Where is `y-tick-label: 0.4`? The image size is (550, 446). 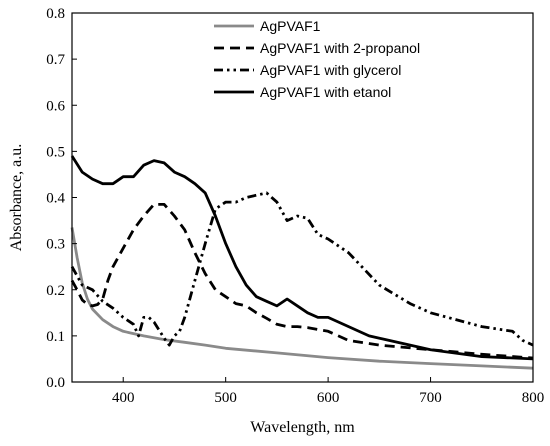
y-tick-label: 0.4 is located at coordinates (55, 199).